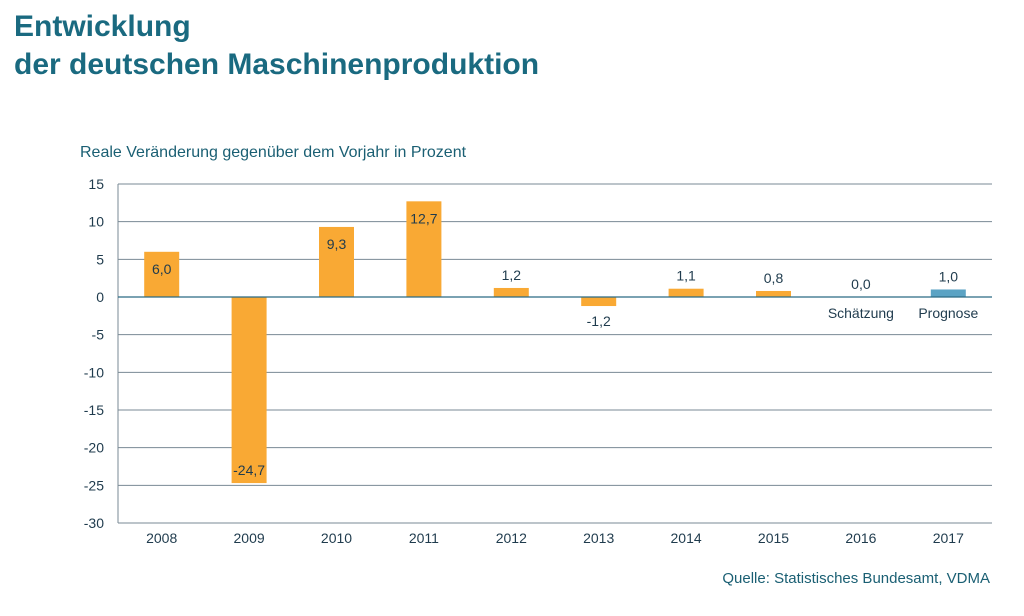  What do you see at coordinates (249, 390) in the screenshot?
I see `bar-2009` at bounding box center [249, 390].